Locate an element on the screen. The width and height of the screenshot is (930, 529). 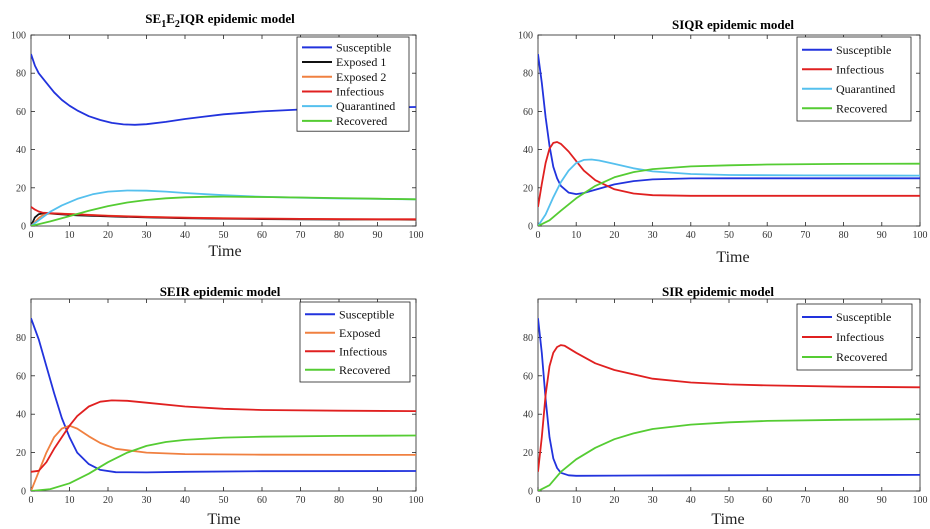
chart-title-part: 1 is located at coordinates (163, 24).